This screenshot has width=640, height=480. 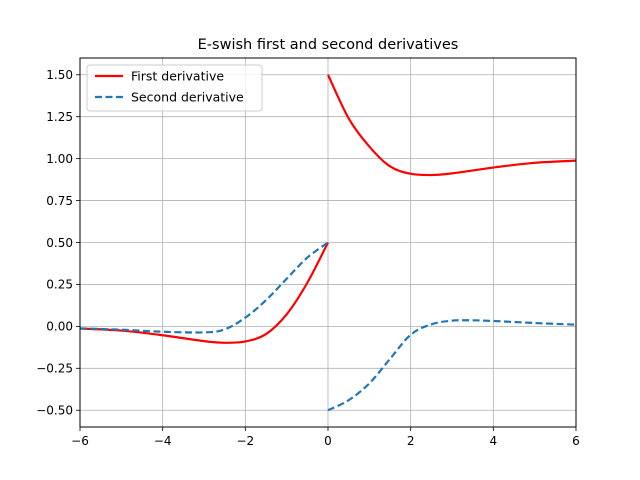 What do you see at coordinates (187, 97) in the screenshot?
I see `legend-label-second-derivative: Second derivative` at bounding box center [187, 97].